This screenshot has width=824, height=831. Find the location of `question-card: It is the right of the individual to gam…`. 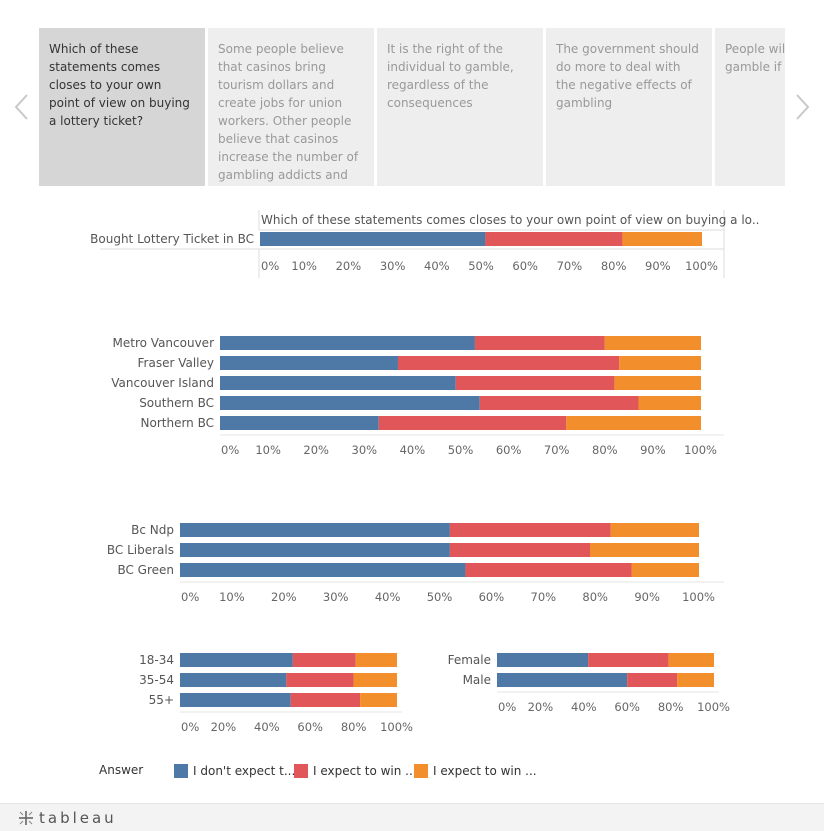

question-card: It is the right of the individual to gam… is located at coordinates (460, 107).